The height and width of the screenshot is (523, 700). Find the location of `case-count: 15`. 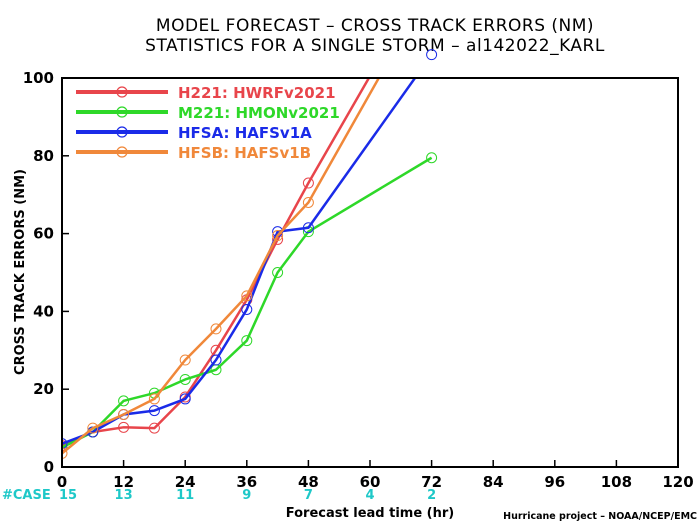

case-count: 15 is located at coordinates (68, 495).